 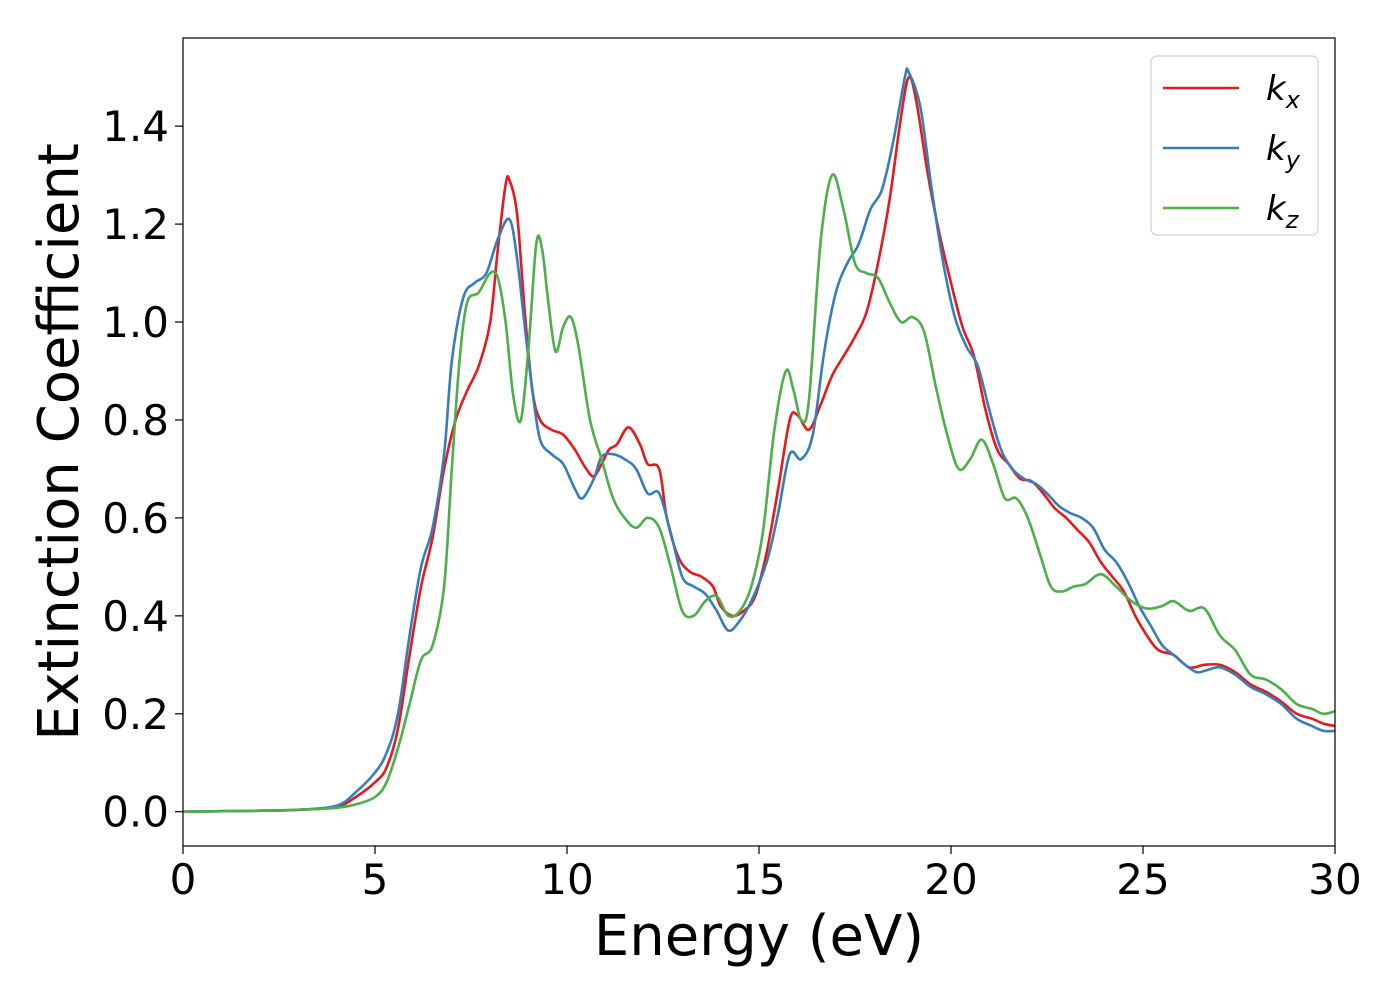 I want to click on y-tick-label: 1.2, so click(x=135, y=224).